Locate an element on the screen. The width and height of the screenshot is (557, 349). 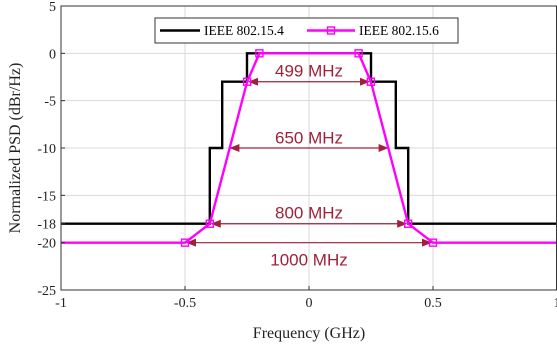
legend-box is located at coordinates (306, 30).